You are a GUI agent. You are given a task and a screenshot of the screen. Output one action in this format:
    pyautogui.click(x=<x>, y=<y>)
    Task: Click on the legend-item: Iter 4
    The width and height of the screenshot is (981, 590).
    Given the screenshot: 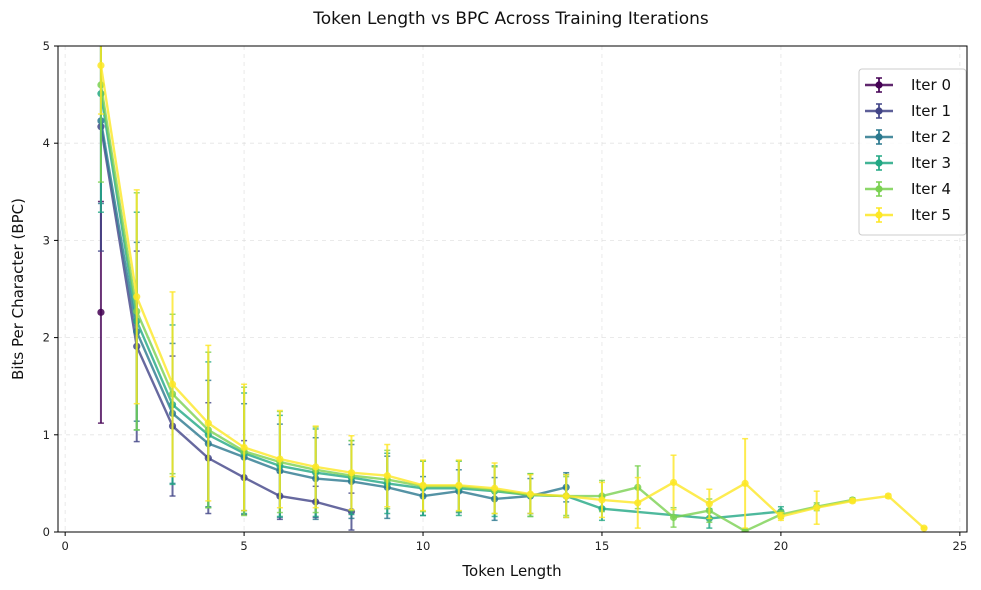 What is the action you would take?
    pyautogui.click(x=908, y=189)
    